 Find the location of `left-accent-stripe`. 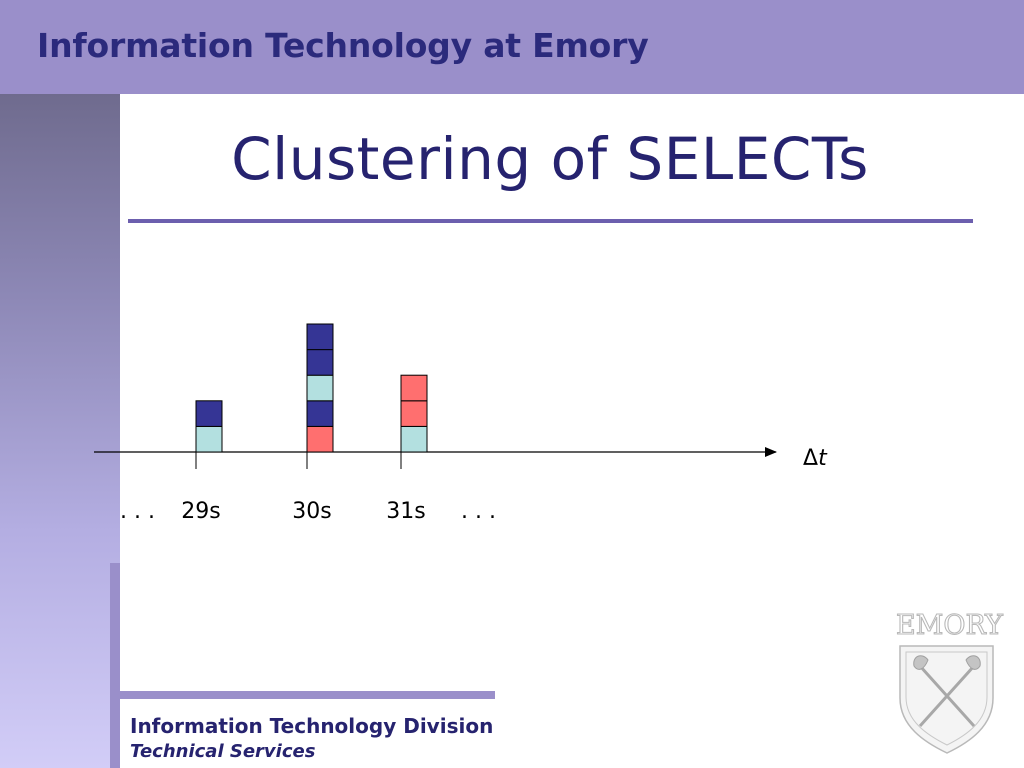

left-accent-stripe is located at coordinates (115, 665).